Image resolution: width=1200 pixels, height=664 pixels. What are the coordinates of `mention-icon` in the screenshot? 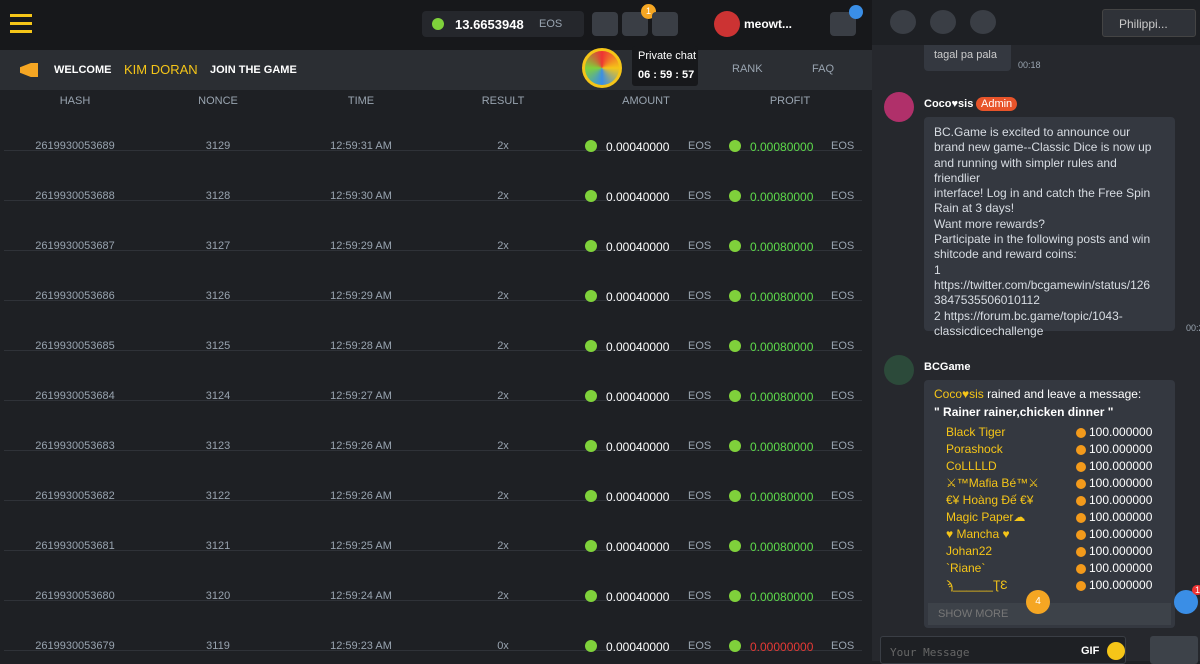 It's located at (856, 12).